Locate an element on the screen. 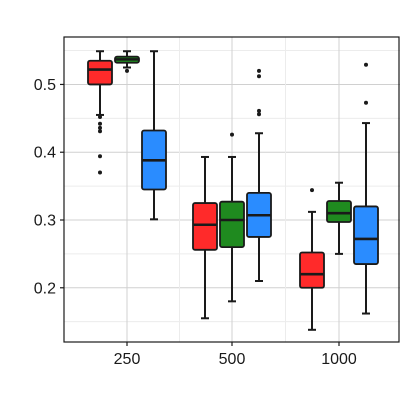 Image resolution: width=400 pixels, height=400 pixels. x-tick-label: 1000 is located at coordinates (339, 359).